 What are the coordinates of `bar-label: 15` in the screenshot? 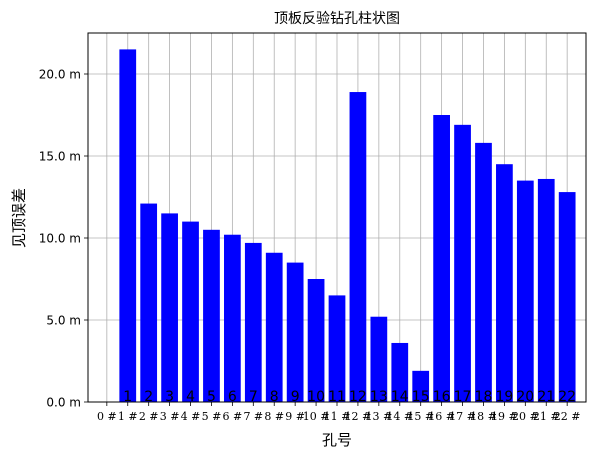 It's located at (421, 397).